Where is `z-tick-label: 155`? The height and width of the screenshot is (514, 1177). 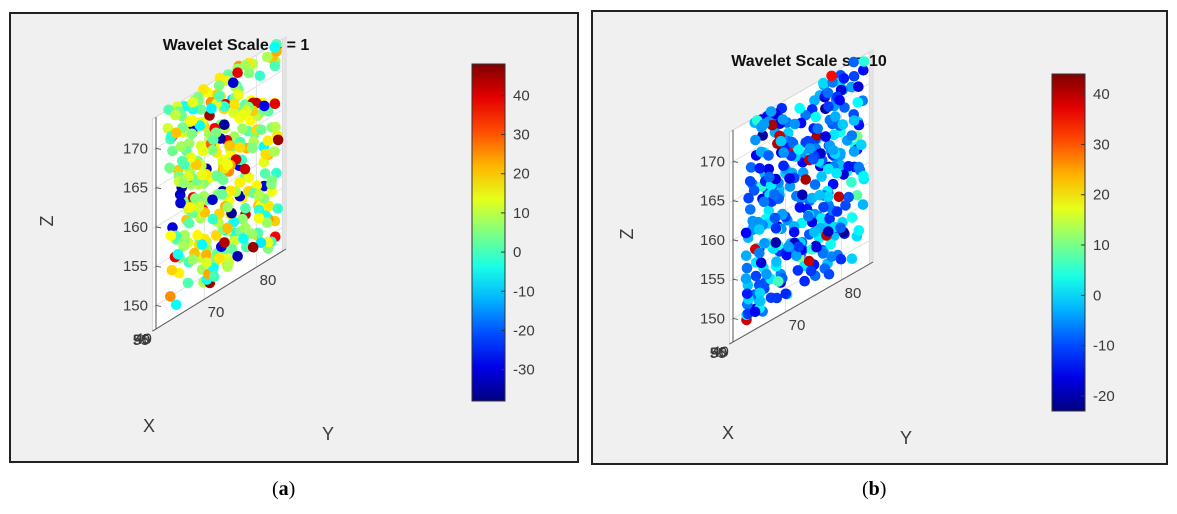 z-tick-label: 155 is located at coordinates (712, 279).